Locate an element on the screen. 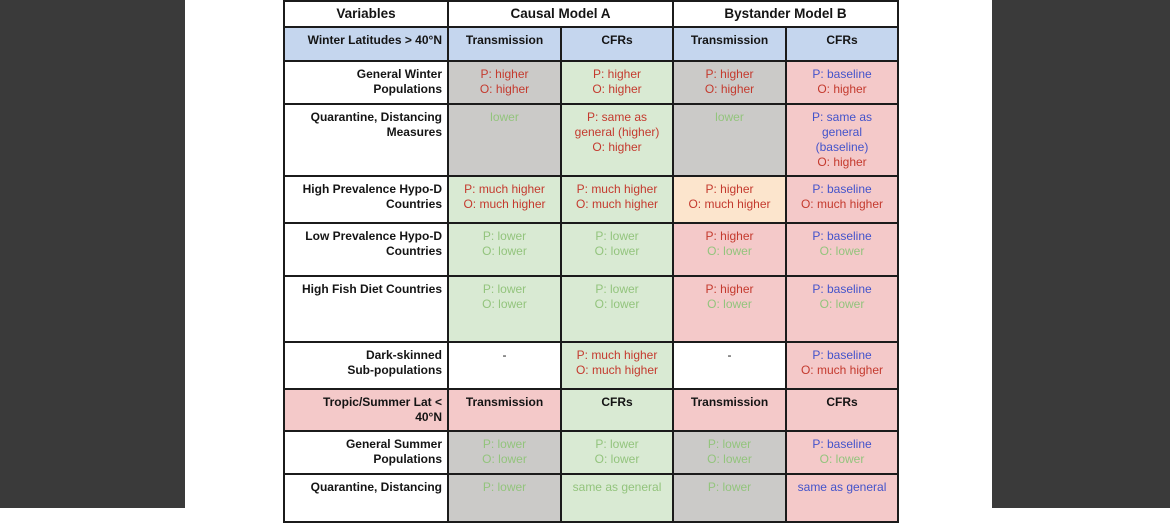  row-label-line: Winter Latitudes > 40°N is located at coordinates (374, 40).